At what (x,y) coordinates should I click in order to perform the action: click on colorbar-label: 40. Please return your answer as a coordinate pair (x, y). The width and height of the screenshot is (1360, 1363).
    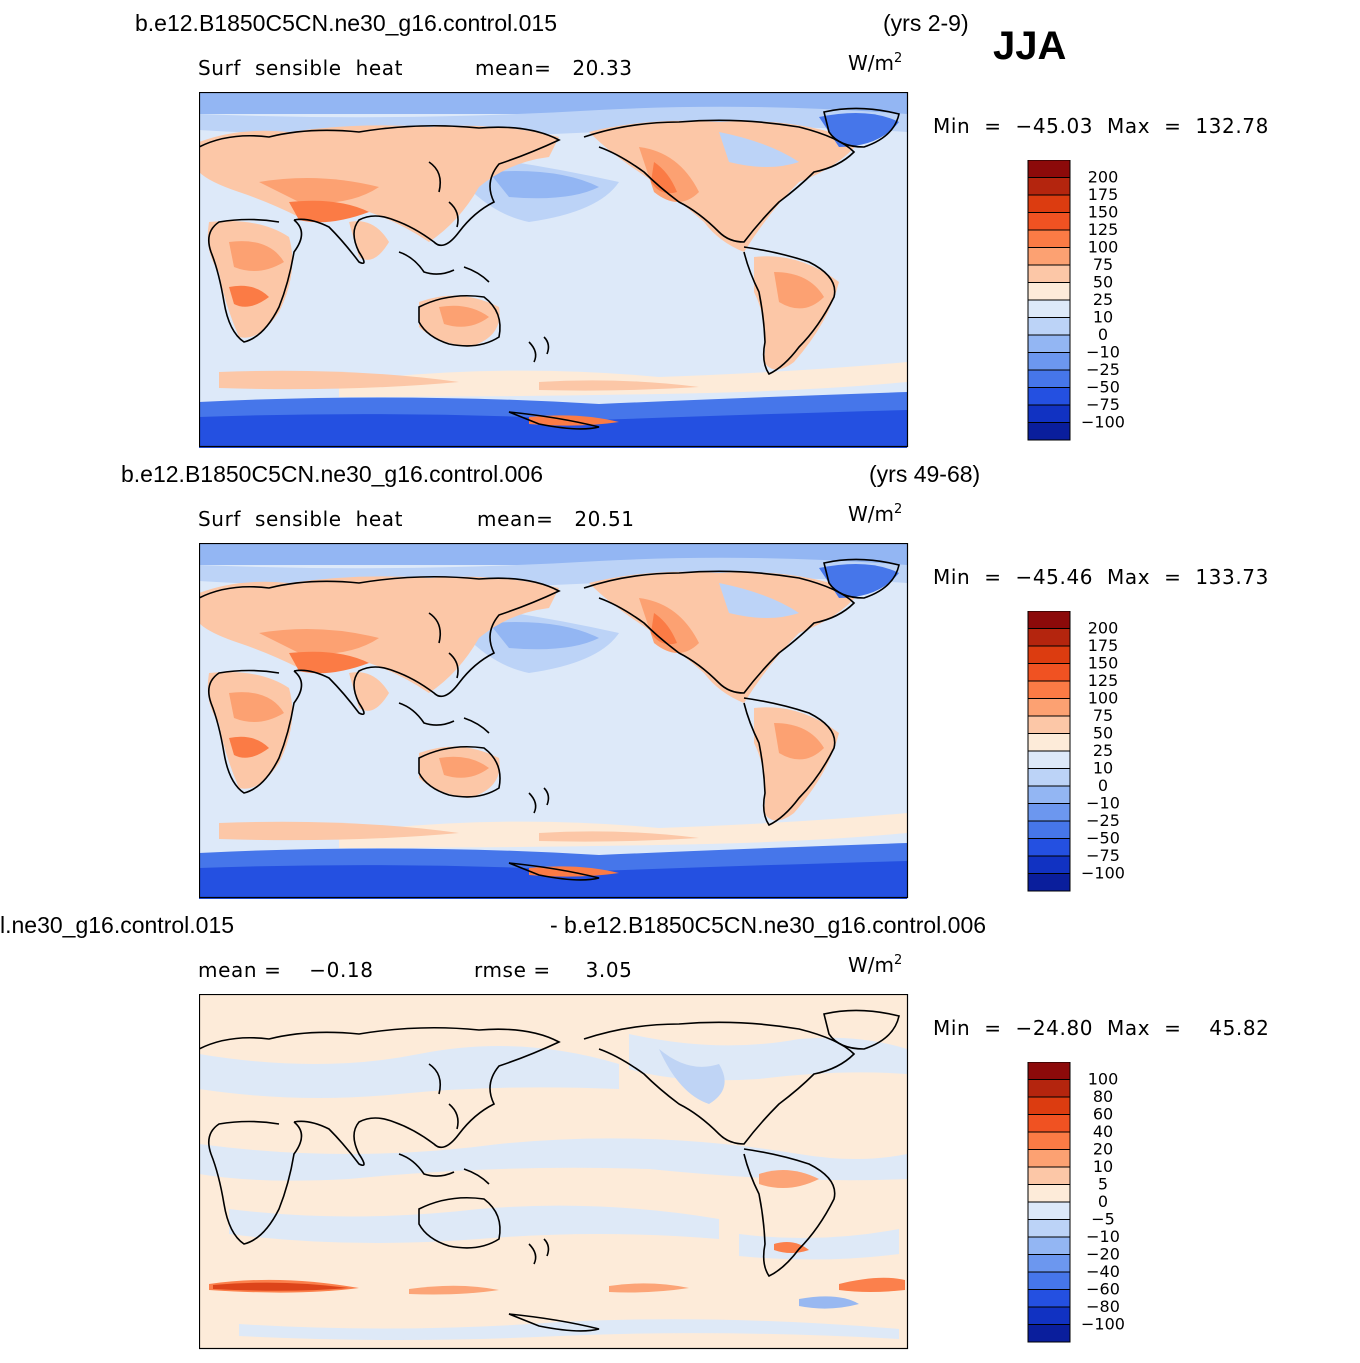
    Looking at the image, I should click on (1103, 1131).